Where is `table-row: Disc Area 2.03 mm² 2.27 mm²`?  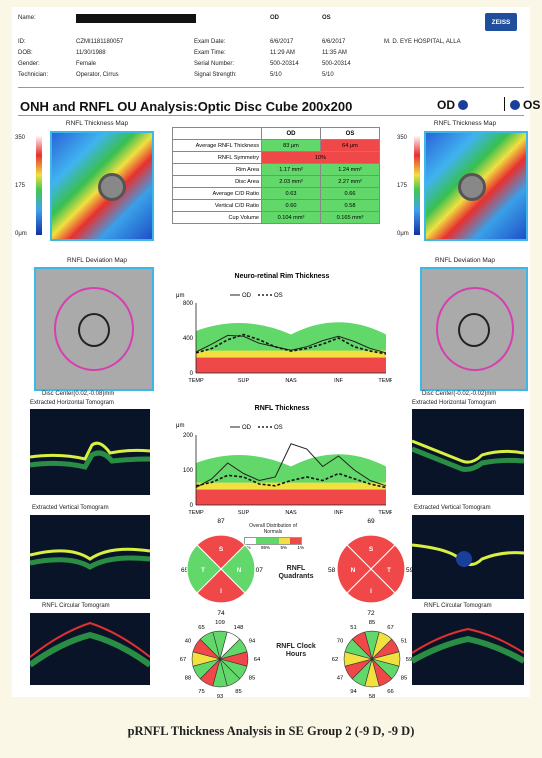
table-row: Disc Area 2.03 mm² 2.27 mm² is located at coordinates (276, 181).